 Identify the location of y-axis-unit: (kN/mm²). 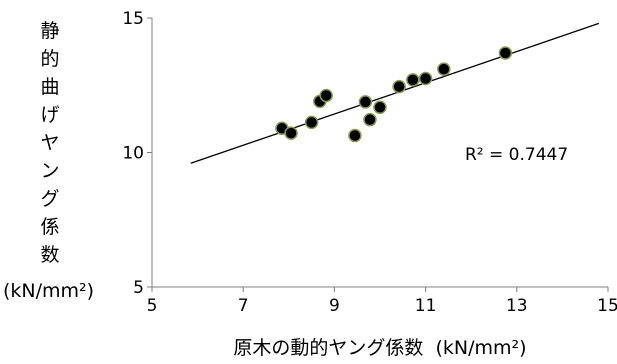
(48, 291).